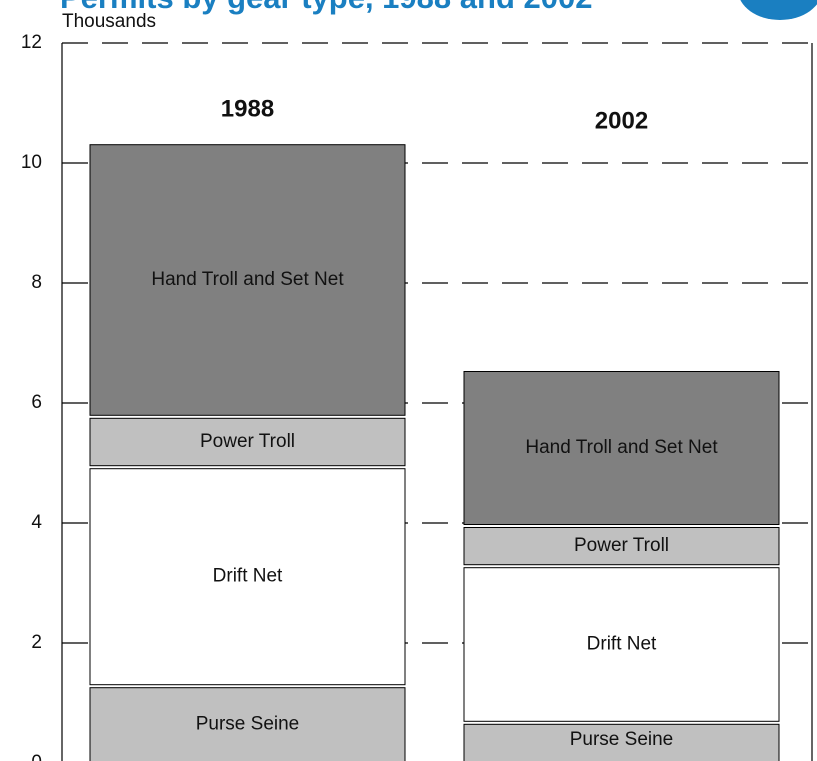 Image resolution: width=817 pixels, height=761 pixels. Describe the element at coordinates (109, 21) in the screenshot. I see `y-axis-label: Thousands` at that location.